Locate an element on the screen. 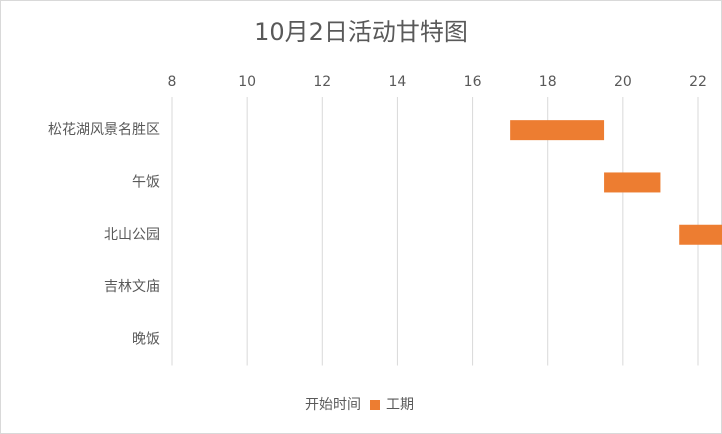  y-tick-label: 晚饭 is located at coordinates (146, 339).